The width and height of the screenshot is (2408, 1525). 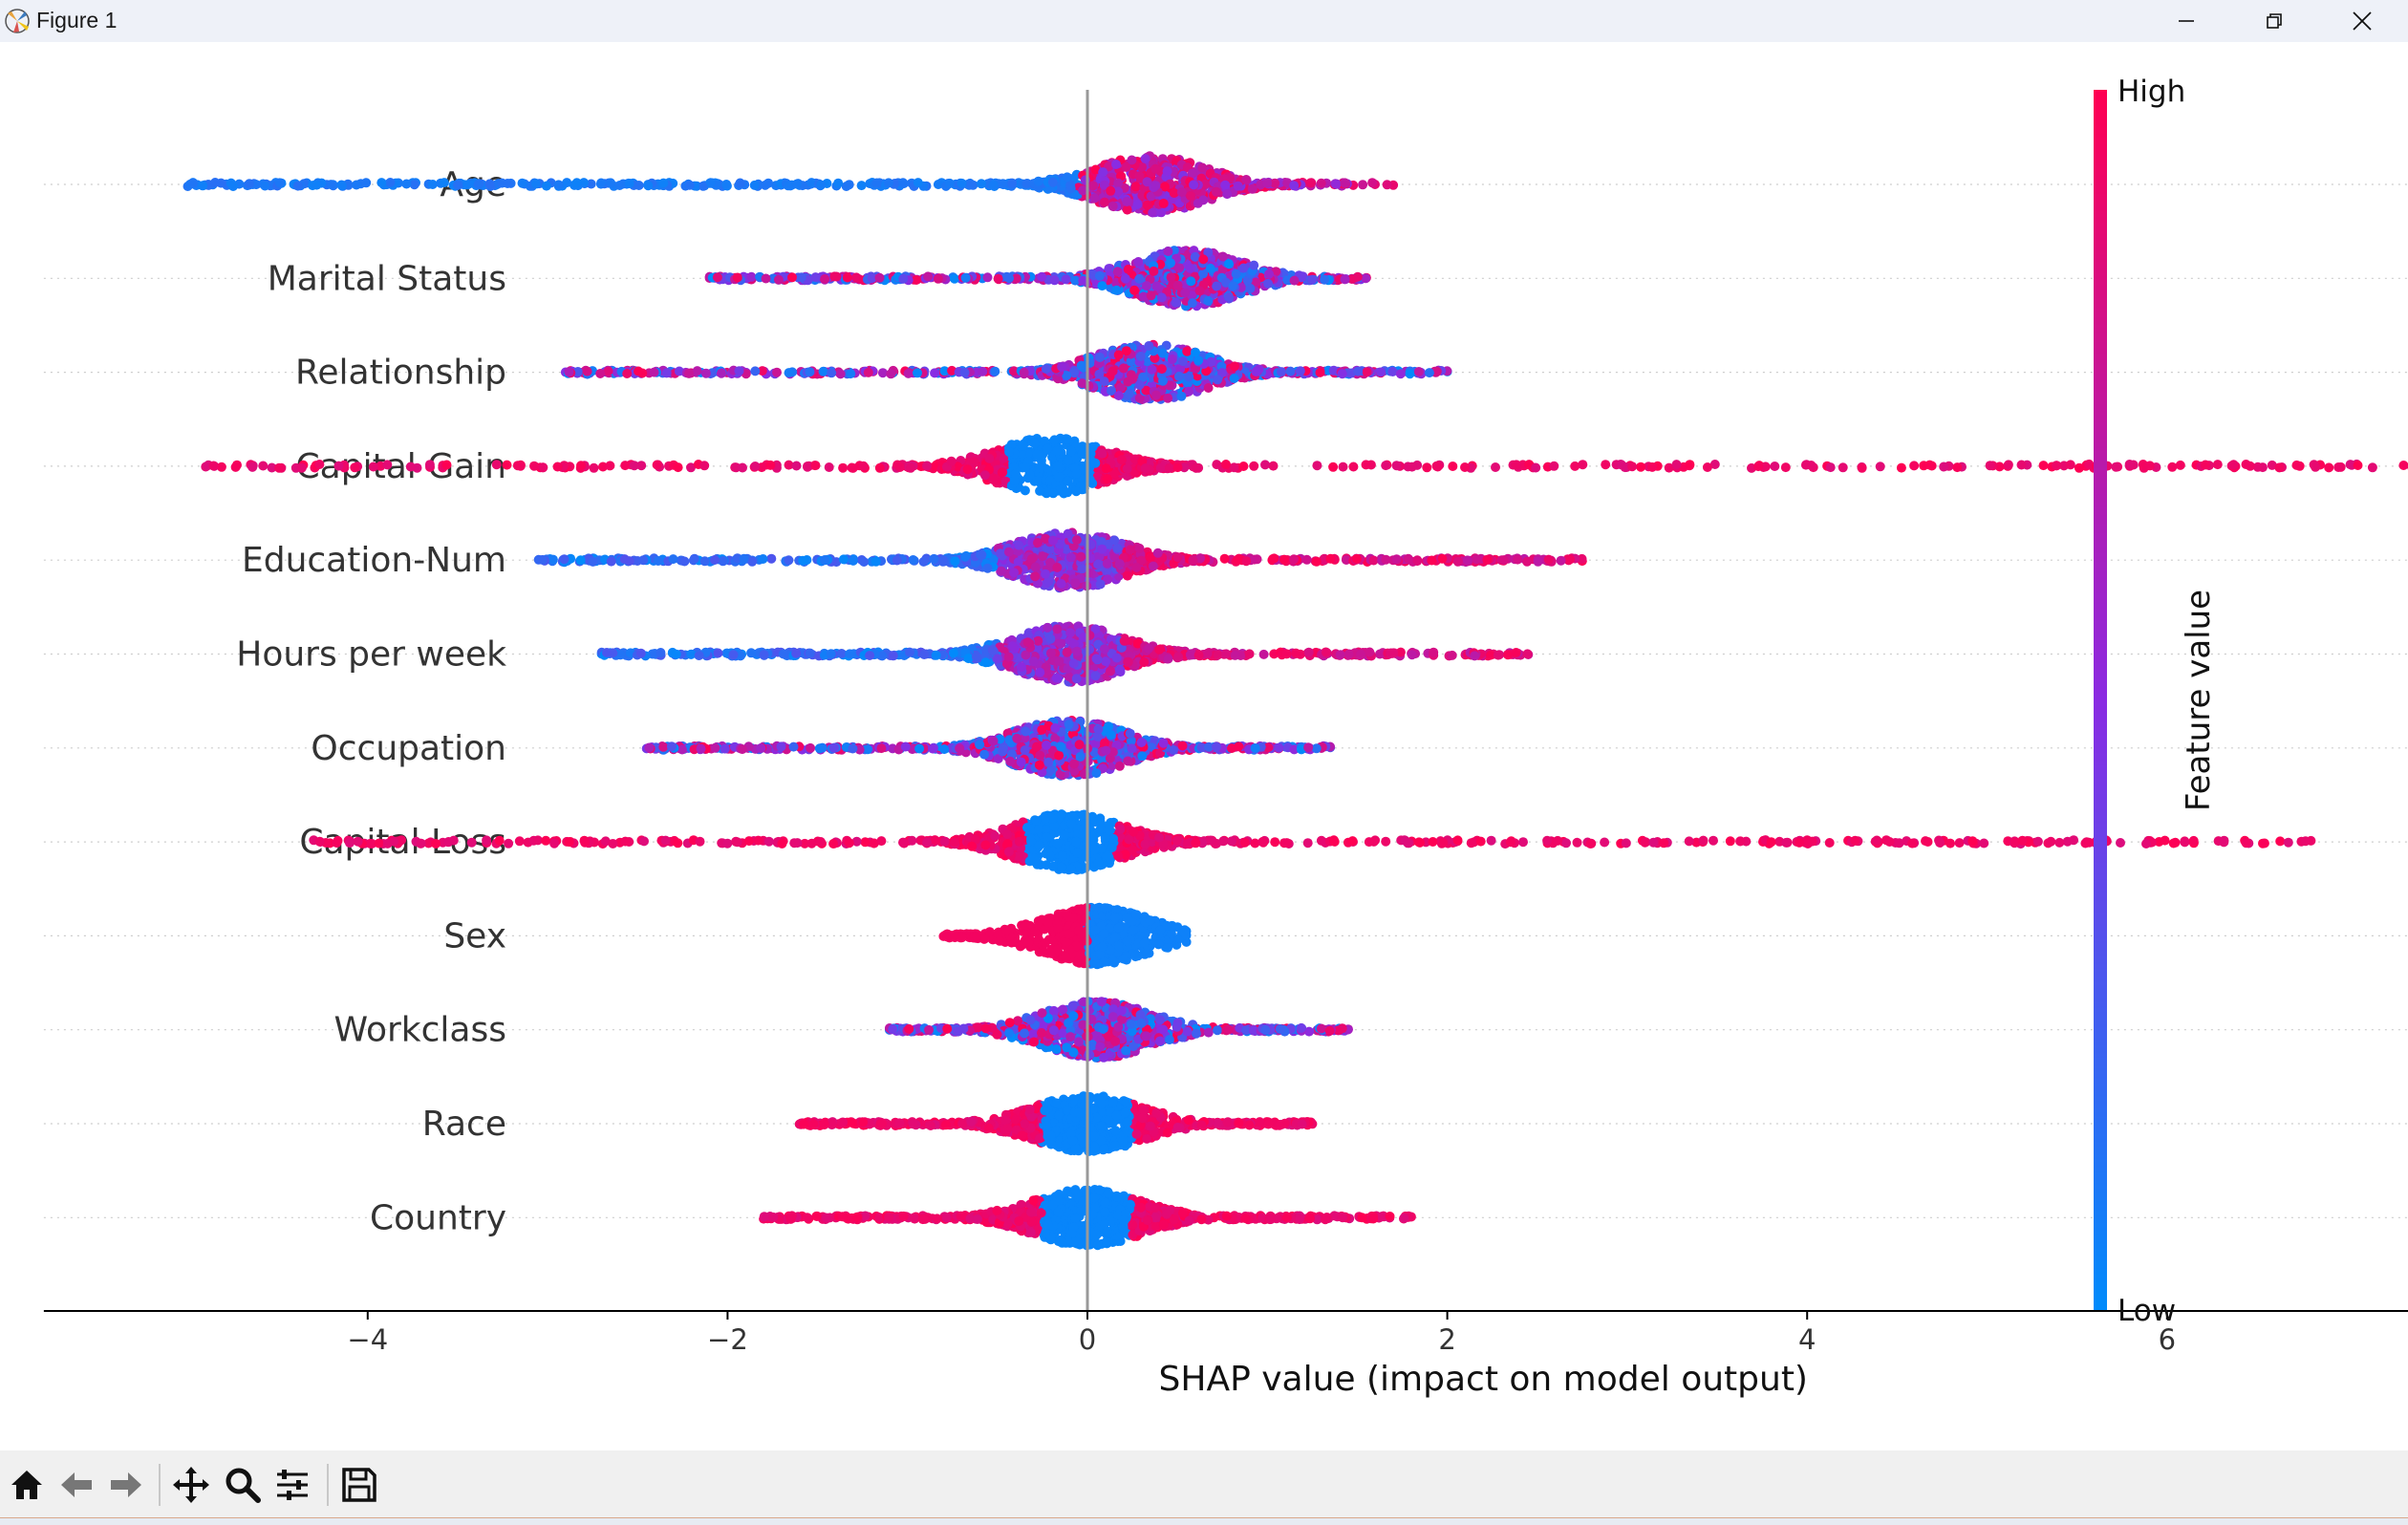 I want to click on close-button, so click(x=2362, y=21).